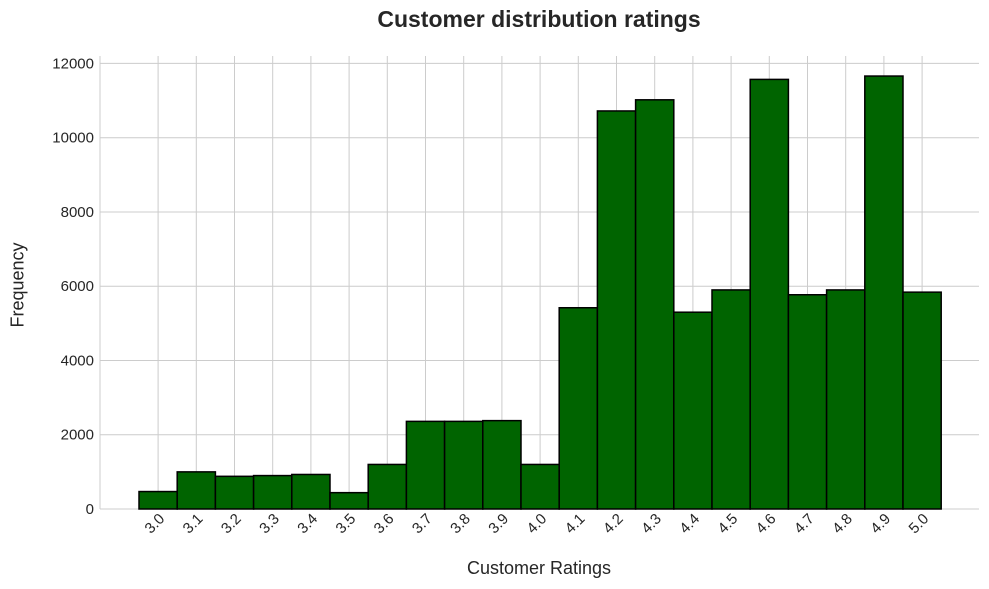  What do you see at coordinates (384, 523) in the screenshot?
I see `x-tick-label: 3.6` at bounding box center [384, 523].